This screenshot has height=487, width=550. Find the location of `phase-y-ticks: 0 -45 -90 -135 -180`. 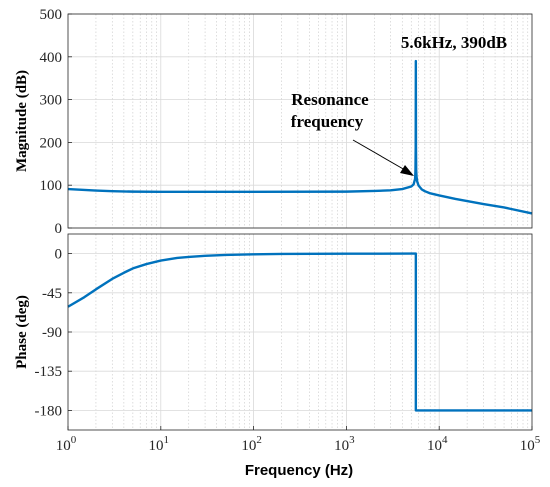

phase-y-ticks: 0 -45 -90 -135 -180 is located at coordinates (53, 333).